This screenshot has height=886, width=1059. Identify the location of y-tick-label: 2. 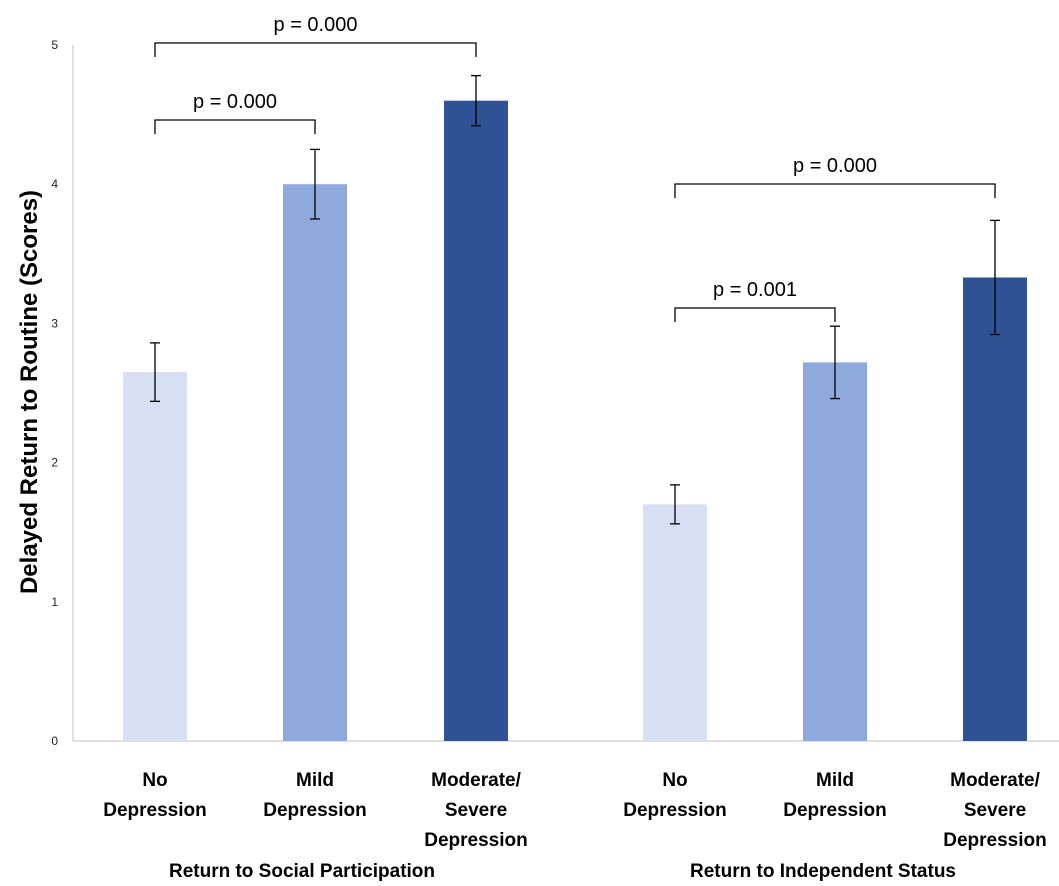
(54, 463).